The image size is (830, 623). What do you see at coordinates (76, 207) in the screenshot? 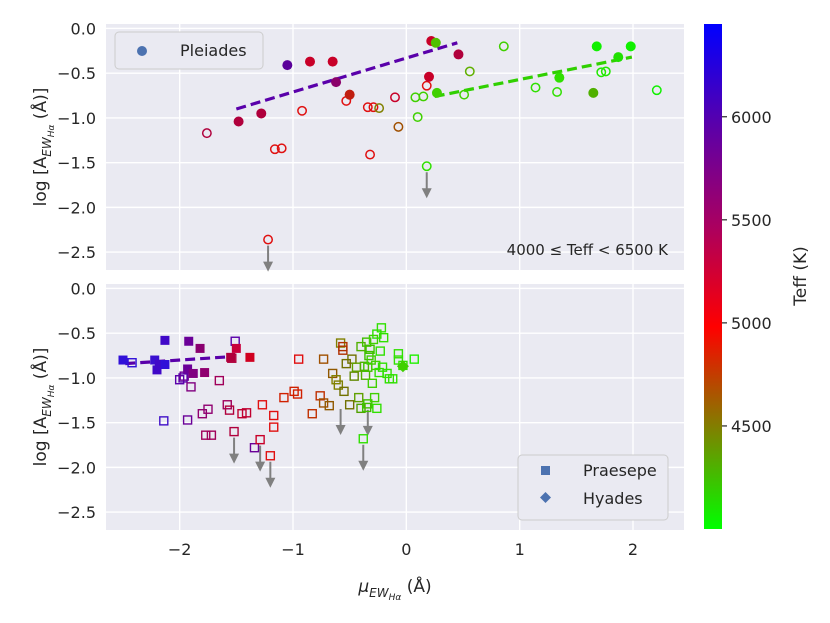
I see `top-ytick-label: −2.0` at bounding box center [76, 207].